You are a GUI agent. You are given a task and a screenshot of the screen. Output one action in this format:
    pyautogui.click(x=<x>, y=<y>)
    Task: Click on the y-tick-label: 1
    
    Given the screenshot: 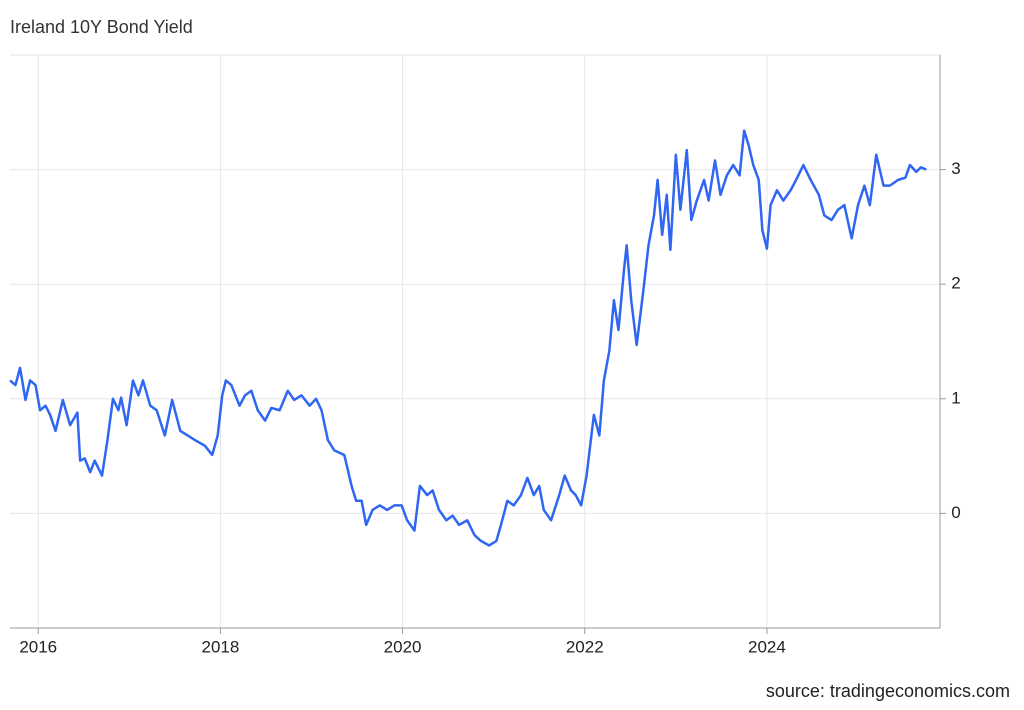 What is the action you would take?
    pyautogui.click(x=955, y=397)
    